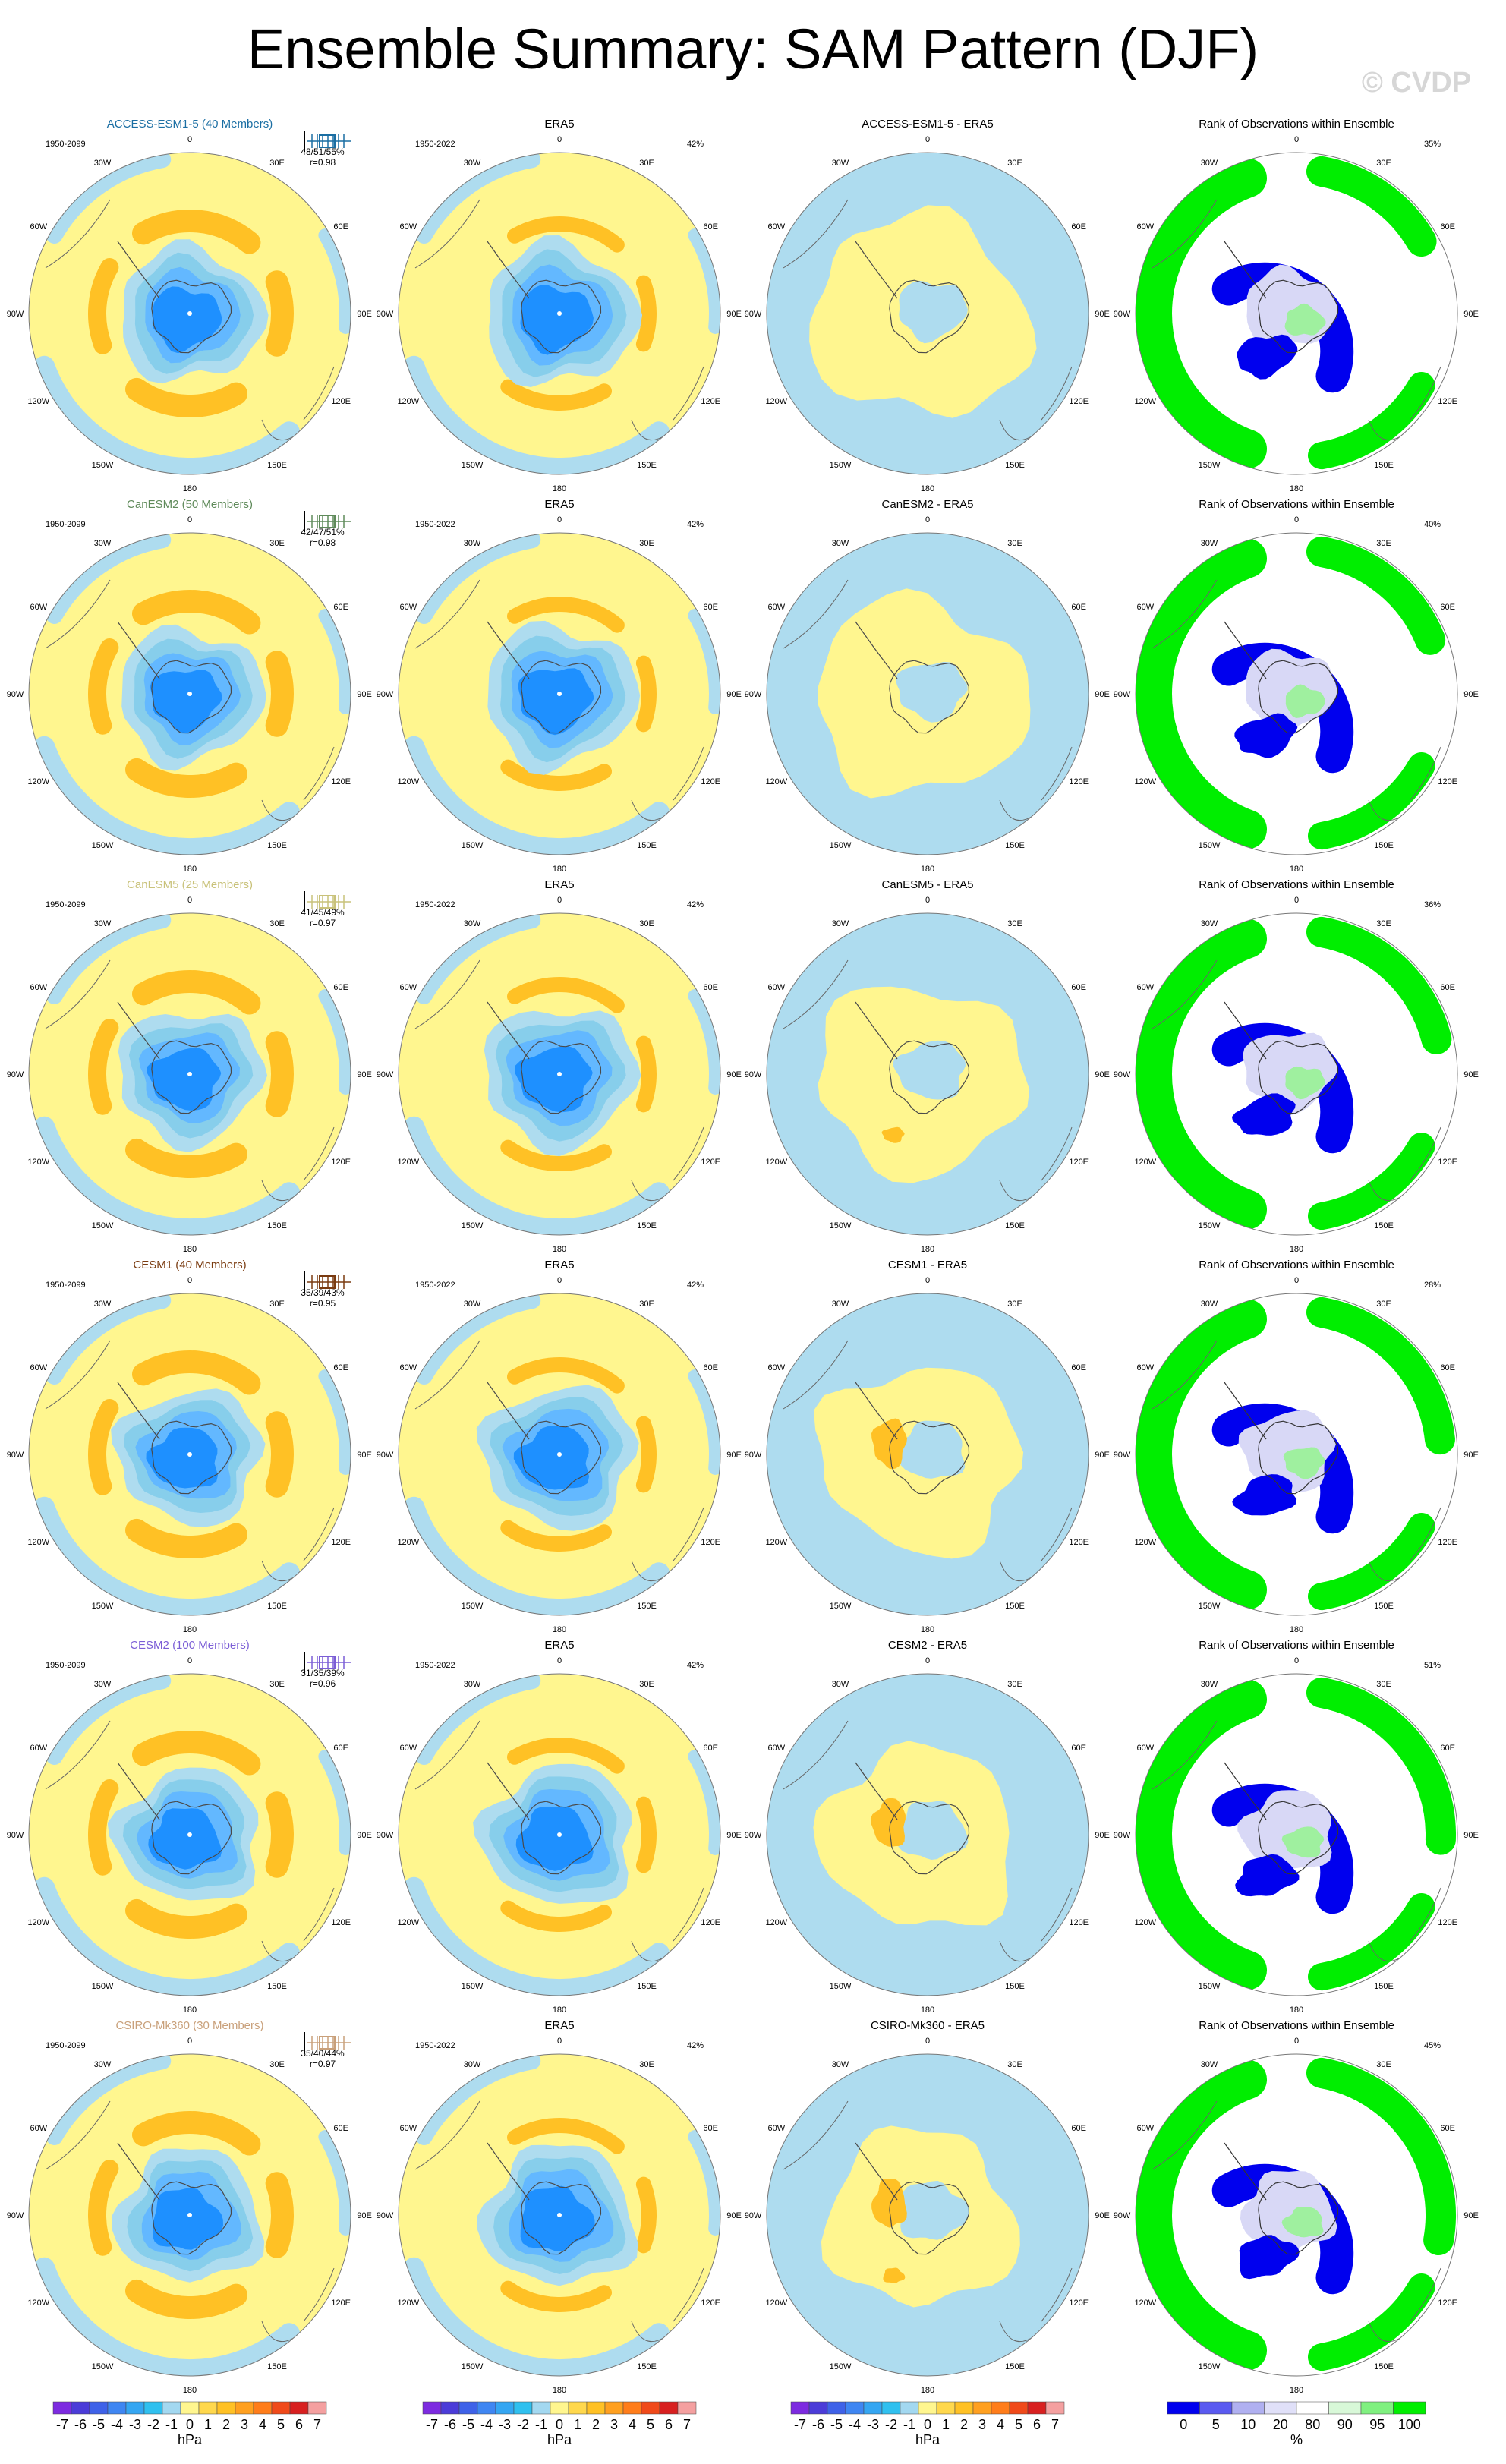 The image size is (1506, 2464). I want to click on diff-title: ACCESS-ESM1-5 - ERA5, so click(927, 124).